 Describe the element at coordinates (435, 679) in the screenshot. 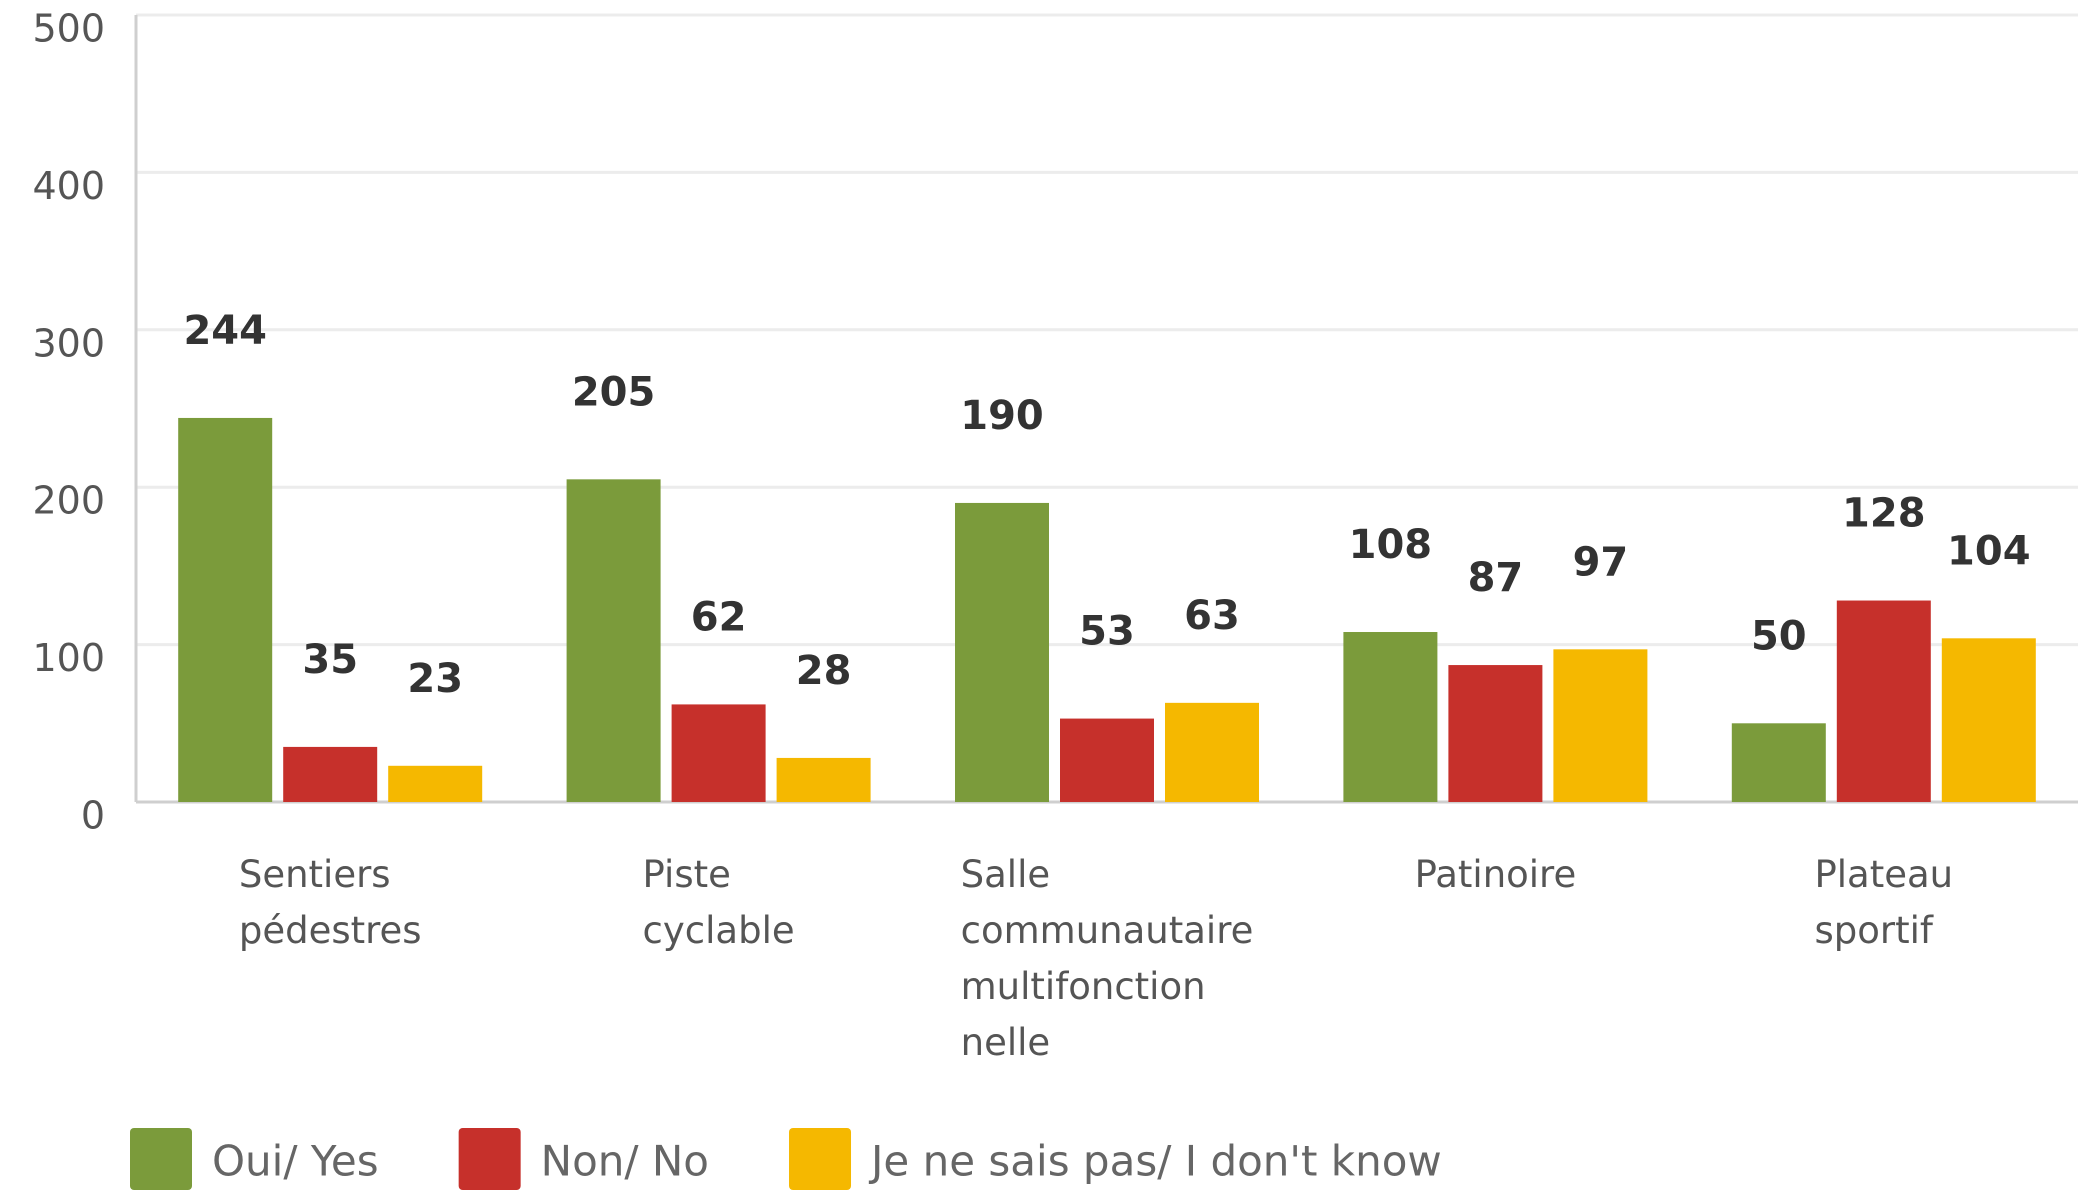

I see `value-label: 23` at that location.